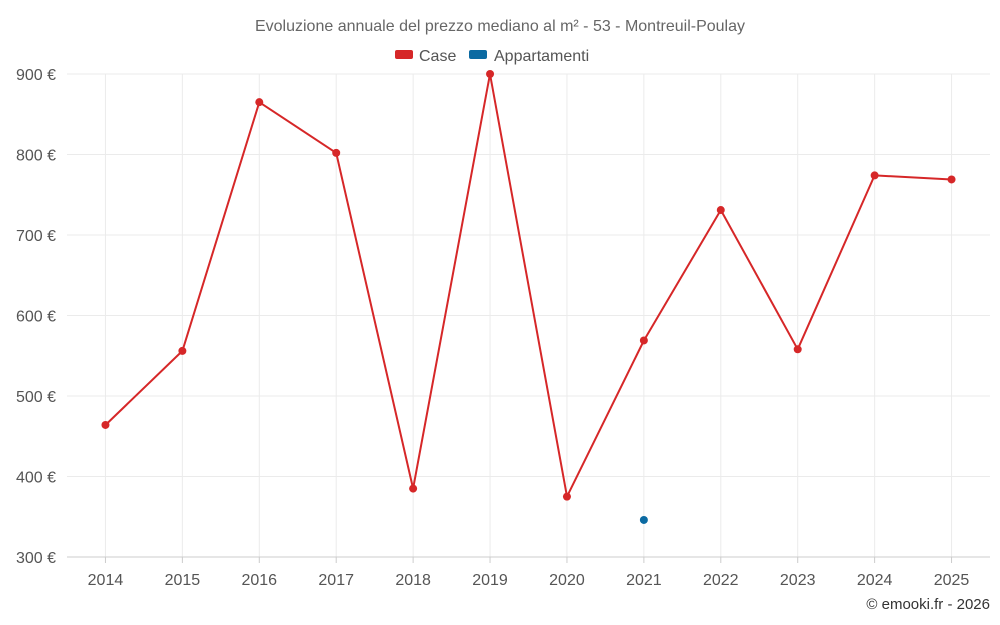  I want to click on y-tick-labels: 300 € 400 € 500 € 600 € 700 € 800 € 900 €, so click(36, 317).